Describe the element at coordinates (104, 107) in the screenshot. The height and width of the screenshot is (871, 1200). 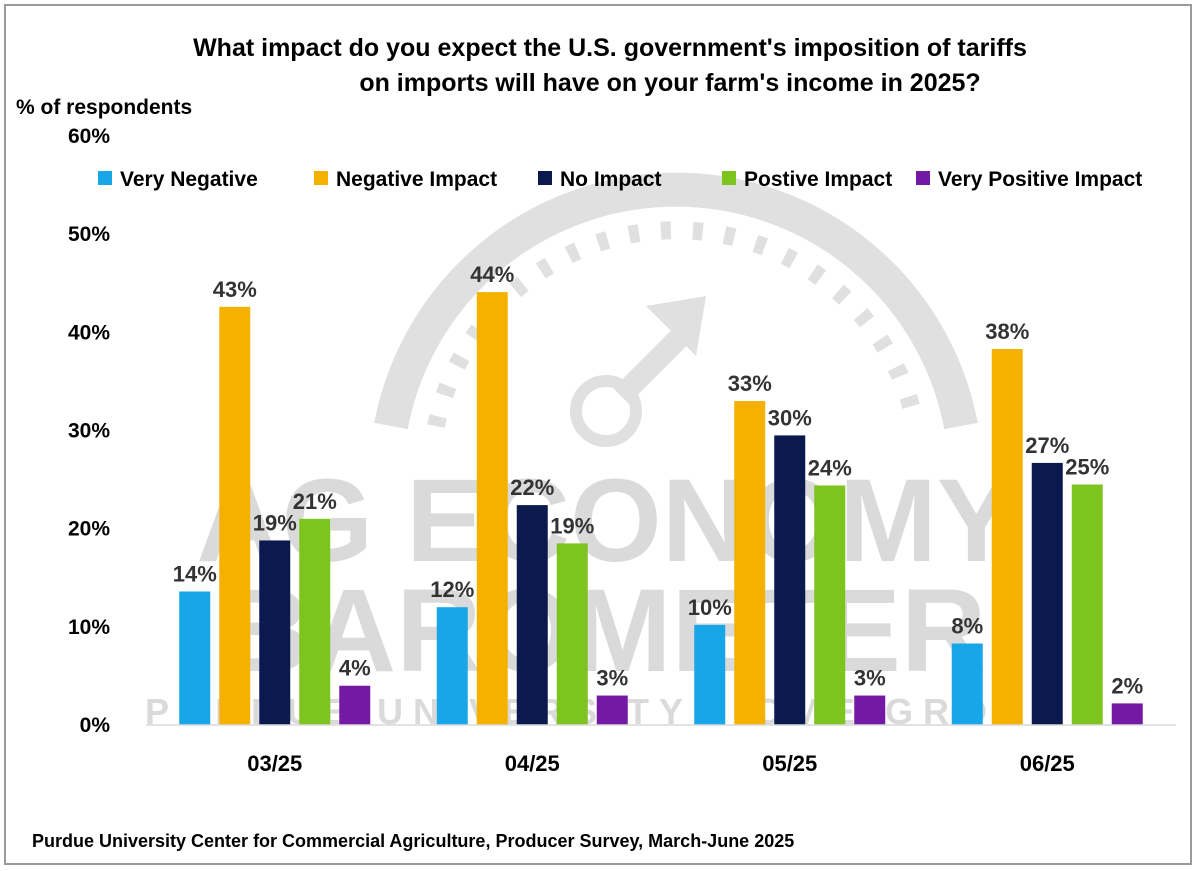
I see `y-axis-label: % of respondents` at that location.